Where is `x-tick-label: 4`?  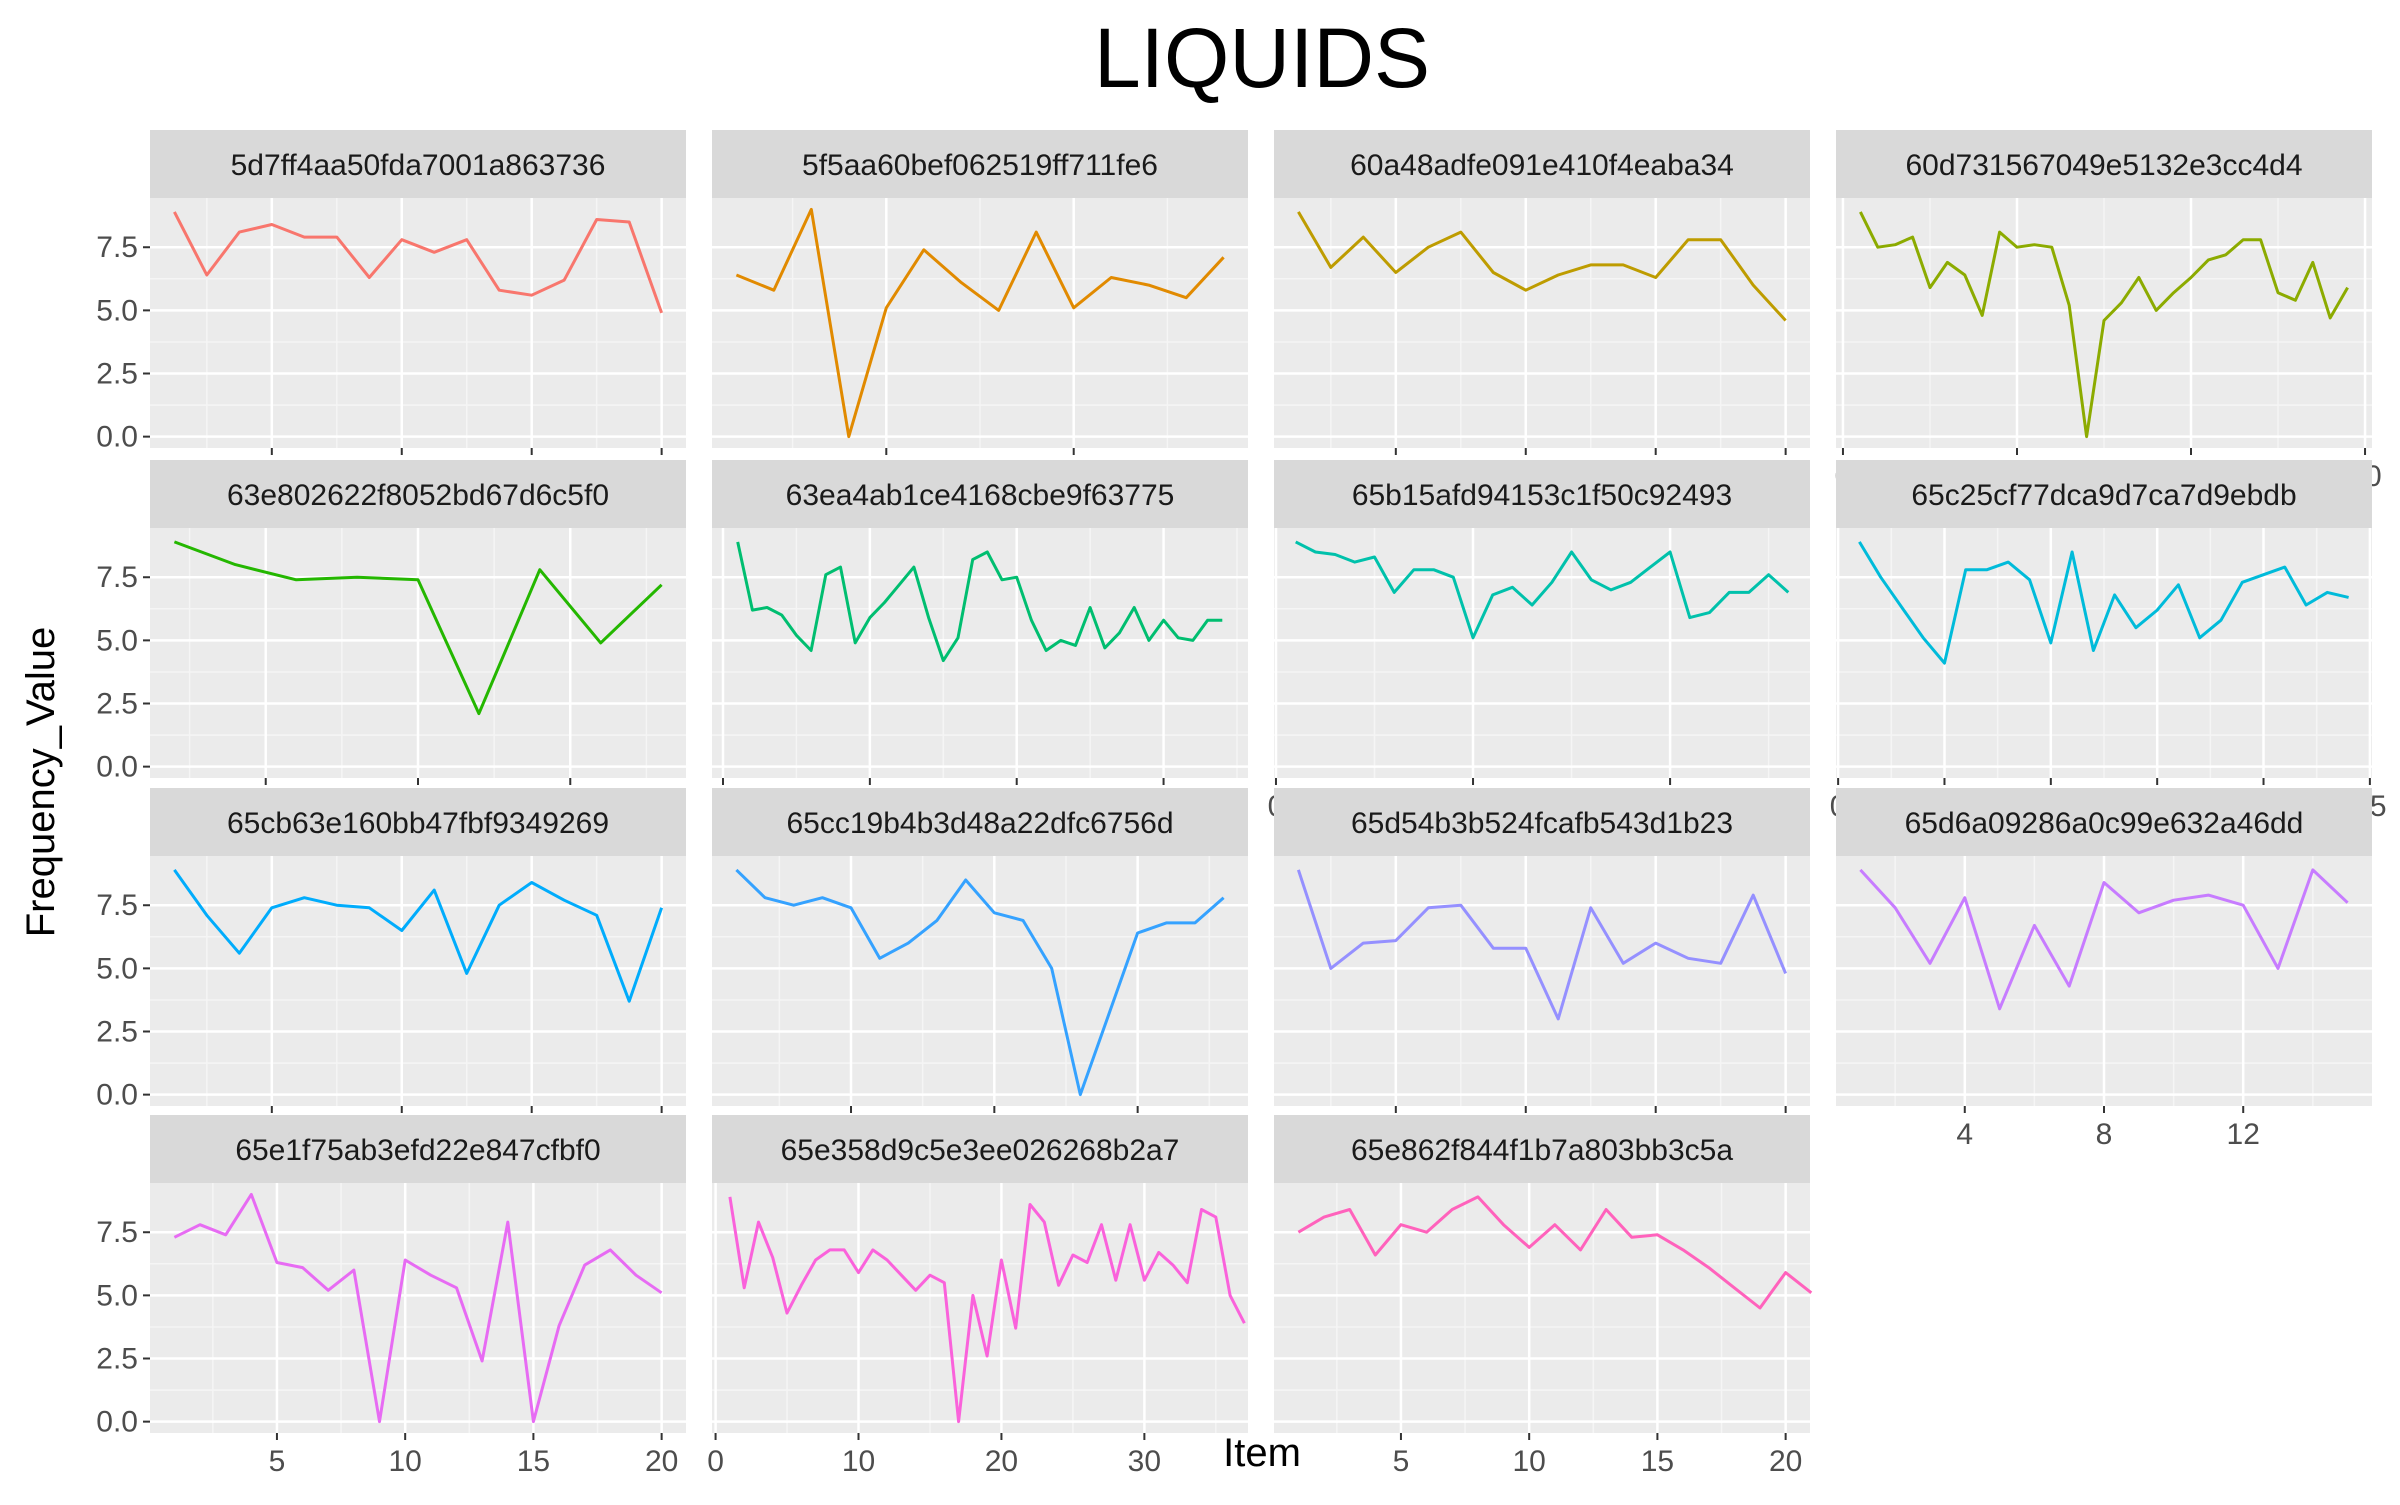
x-tick-label: 4 is located at coordinates (1964, 1134).